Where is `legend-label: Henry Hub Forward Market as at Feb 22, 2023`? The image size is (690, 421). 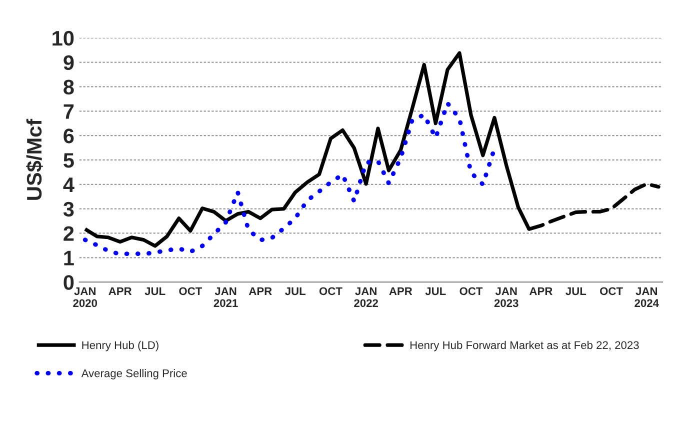 legend-label: Henry Hub Forward Market as at Feb 22, 2023 is located at coordinates (524, 346).